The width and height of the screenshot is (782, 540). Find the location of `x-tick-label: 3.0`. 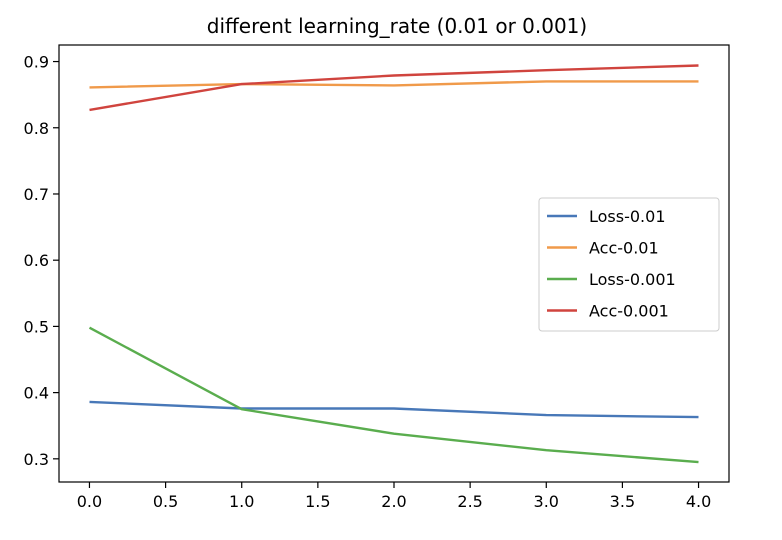

x-tick-label: 3.0 is located at coordinates (546, 501).